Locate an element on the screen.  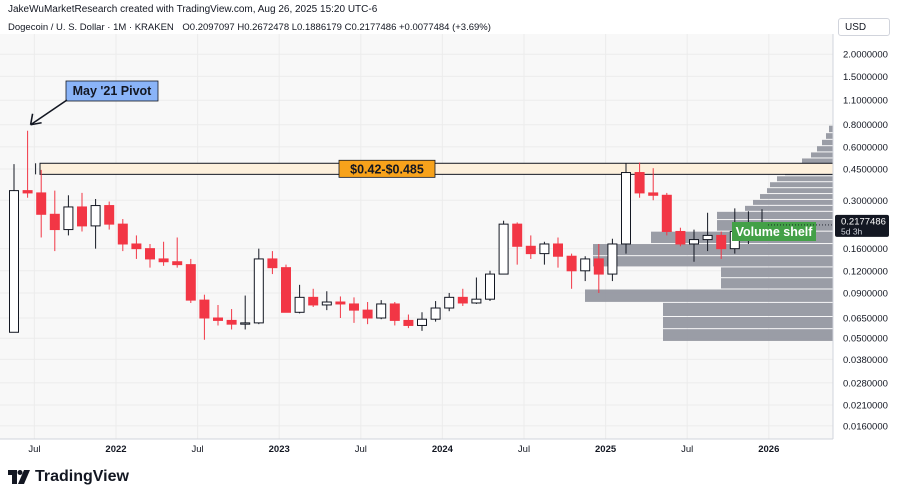
price-tick-label: 0.4500000 is located at coordinates (865, 170).